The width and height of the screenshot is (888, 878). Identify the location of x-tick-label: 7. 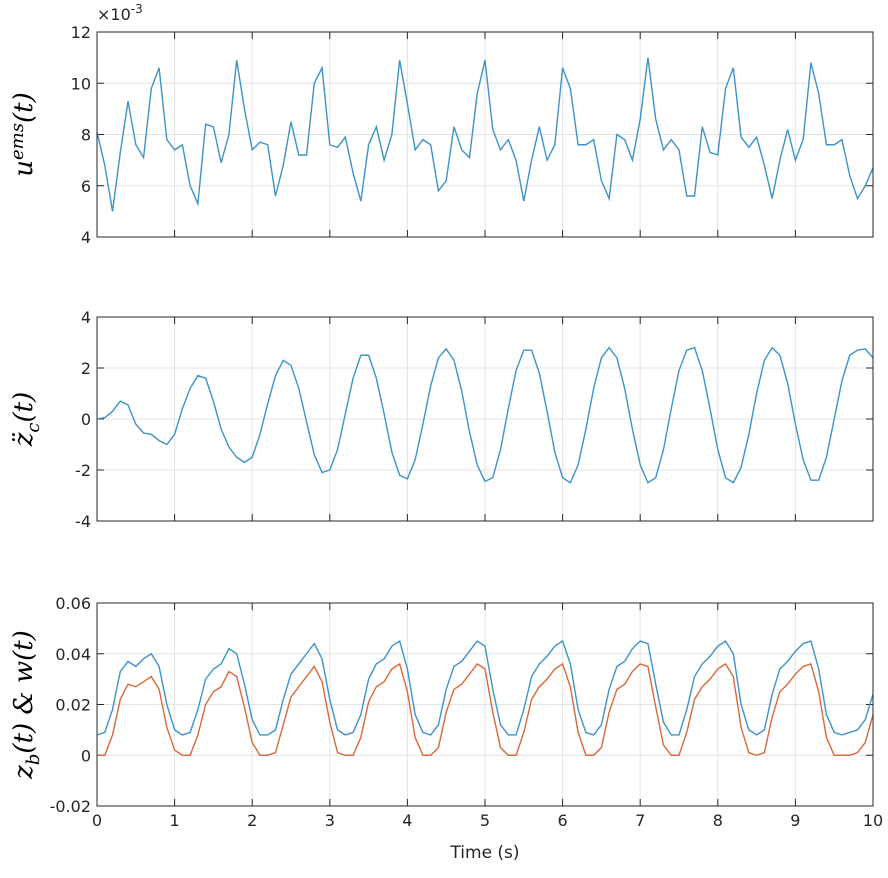
(640, 820).